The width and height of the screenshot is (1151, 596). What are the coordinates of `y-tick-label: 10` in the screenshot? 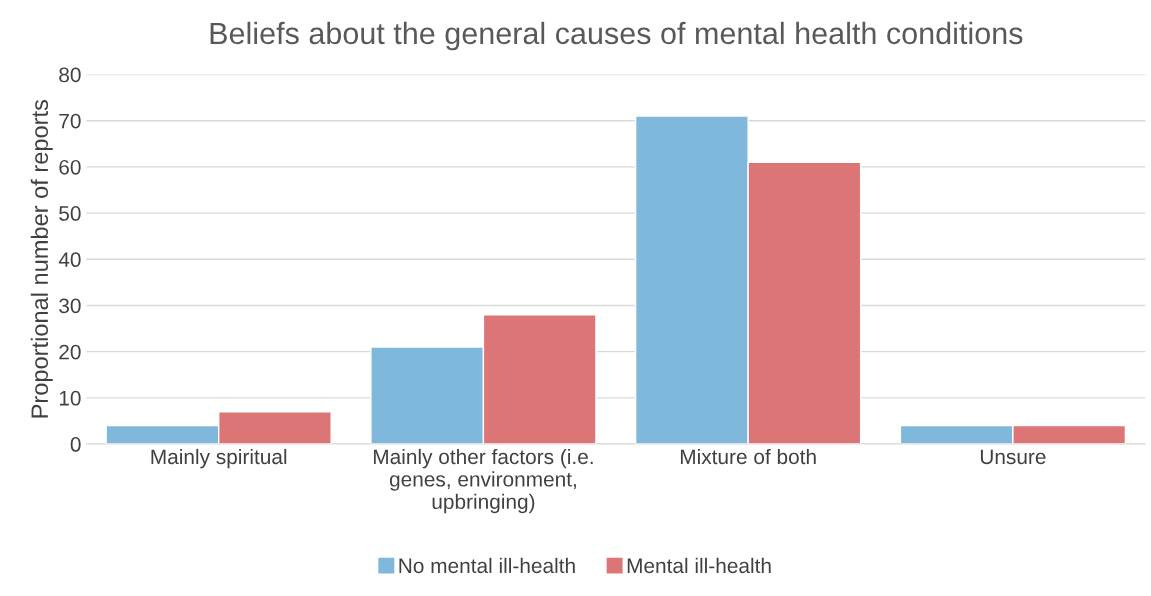 It's located at (70, 398).